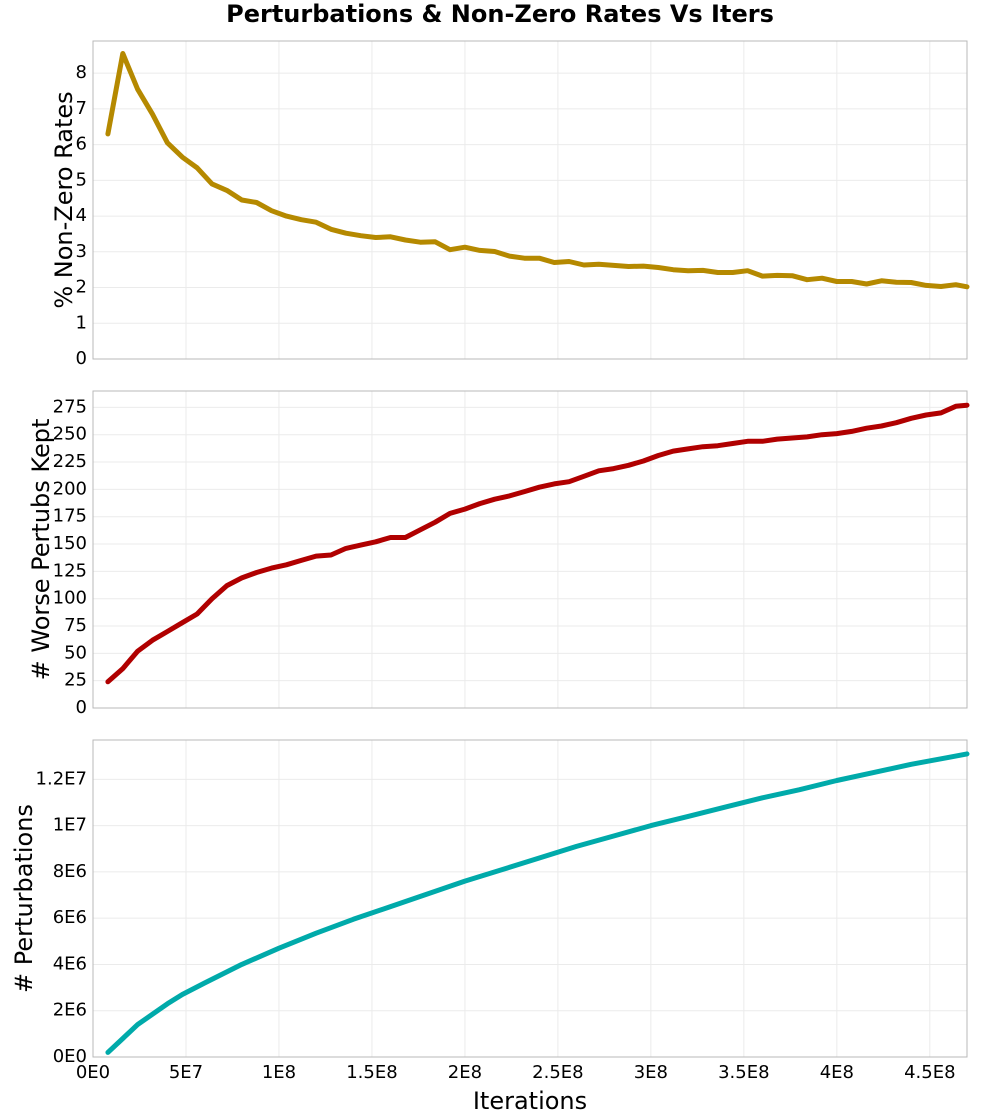 Image resolution: width=1000 pixels, height=1120 pixels. Describe the element at coordinates (93, 1072) in the screenshot. I see `x-tick-label: 0E0` at that location.